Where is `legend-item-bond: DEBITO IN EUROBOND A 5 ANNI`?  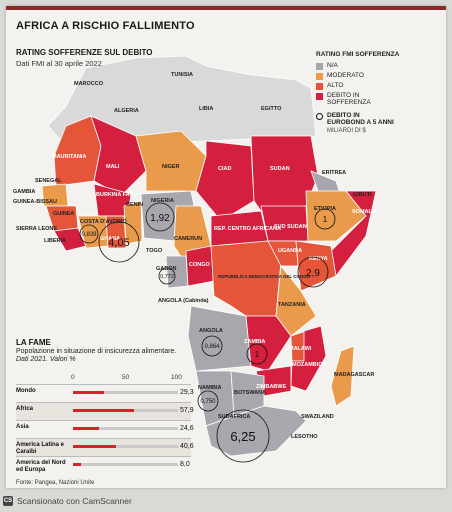
legend-item-bond: DEBITO IN EUROBOND A 5 ANNI is located at coordinates (378, 119).